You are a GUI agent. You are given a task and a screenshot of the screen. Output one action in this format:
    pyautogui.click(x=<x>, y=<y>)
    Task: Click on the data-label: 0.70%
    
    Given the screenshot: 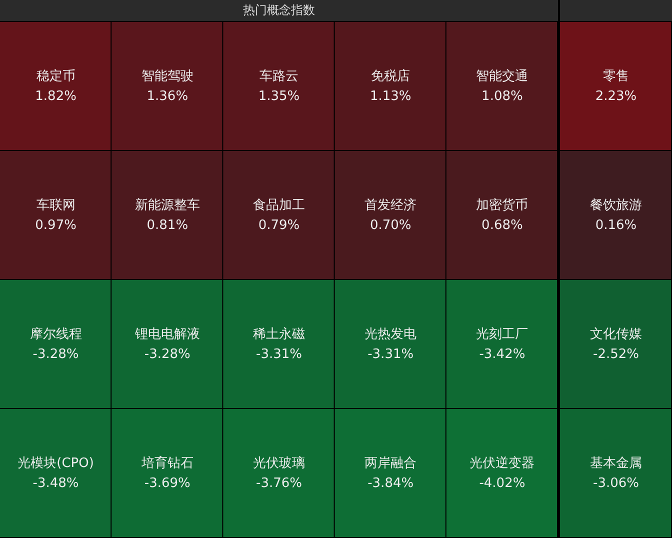 What is the action you would take?
    pyautogui.click(x=391, y=225)
    